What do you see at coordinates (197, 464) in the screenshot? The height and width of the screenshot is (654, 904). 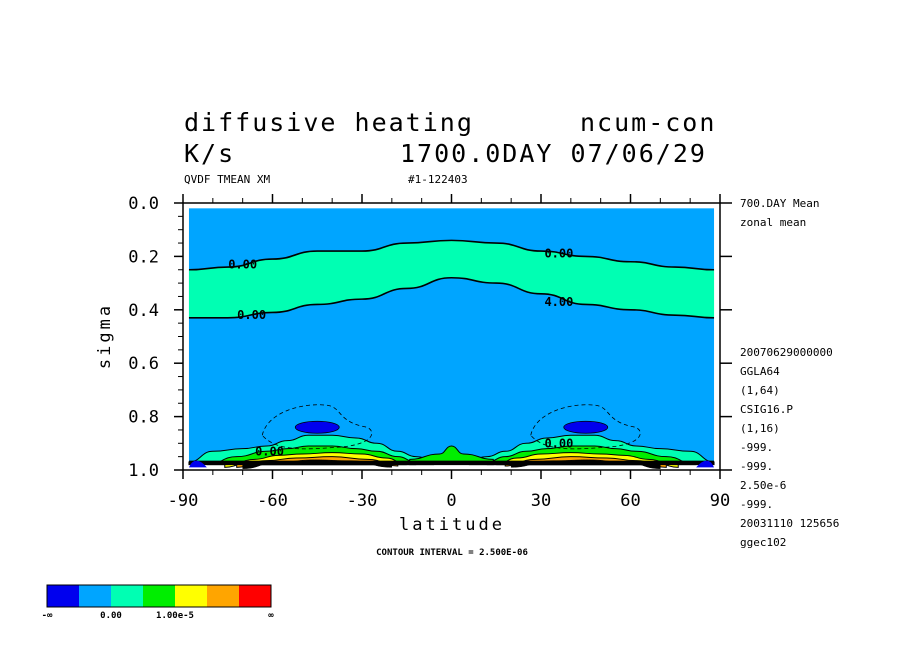 I see `edge-minimum-south` at bounding box center [197, 464].